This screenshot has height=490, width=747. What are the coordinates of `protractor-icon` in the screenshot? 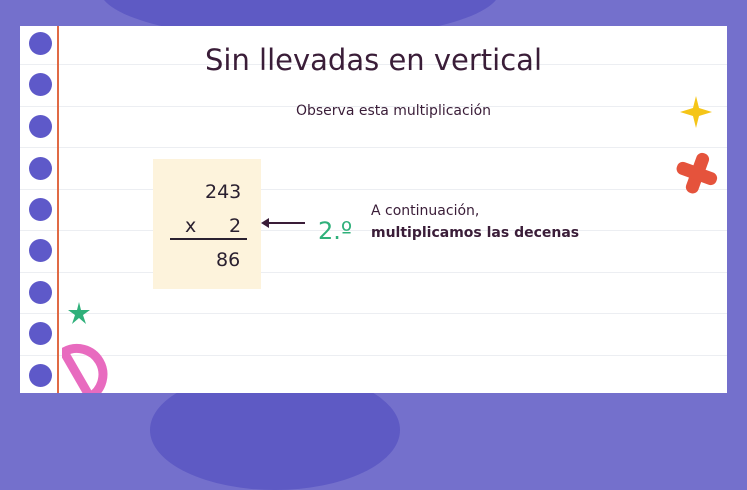 It's located at (85, 368).